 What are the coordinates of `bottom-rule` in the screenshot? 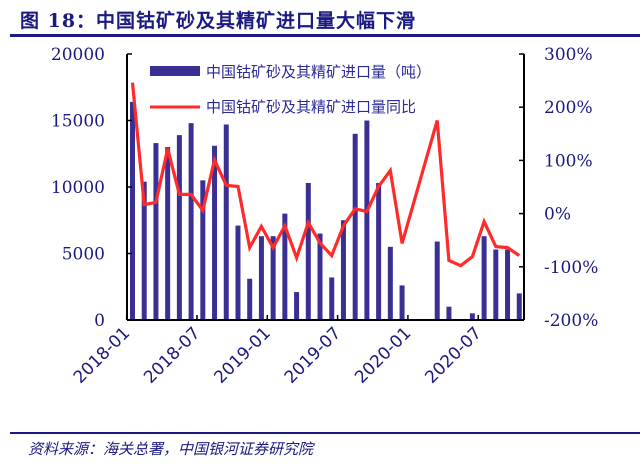 It's located at (325, 433).